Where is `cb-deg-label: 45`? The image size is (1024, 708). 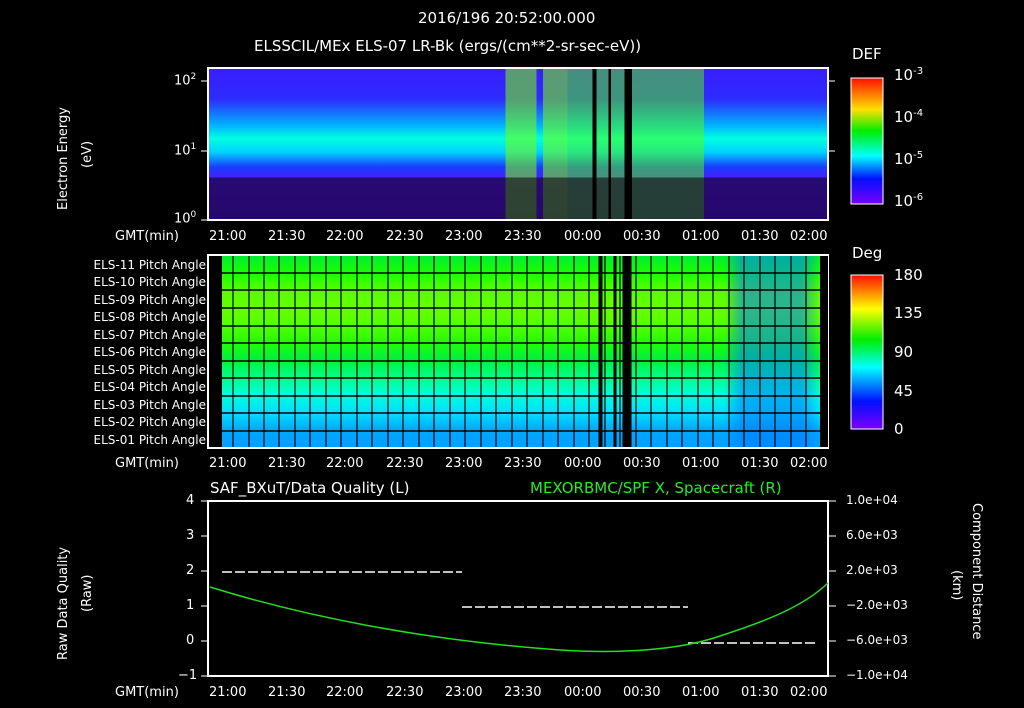 cb-deg-label: 45 is located at coordinates (904, 391).